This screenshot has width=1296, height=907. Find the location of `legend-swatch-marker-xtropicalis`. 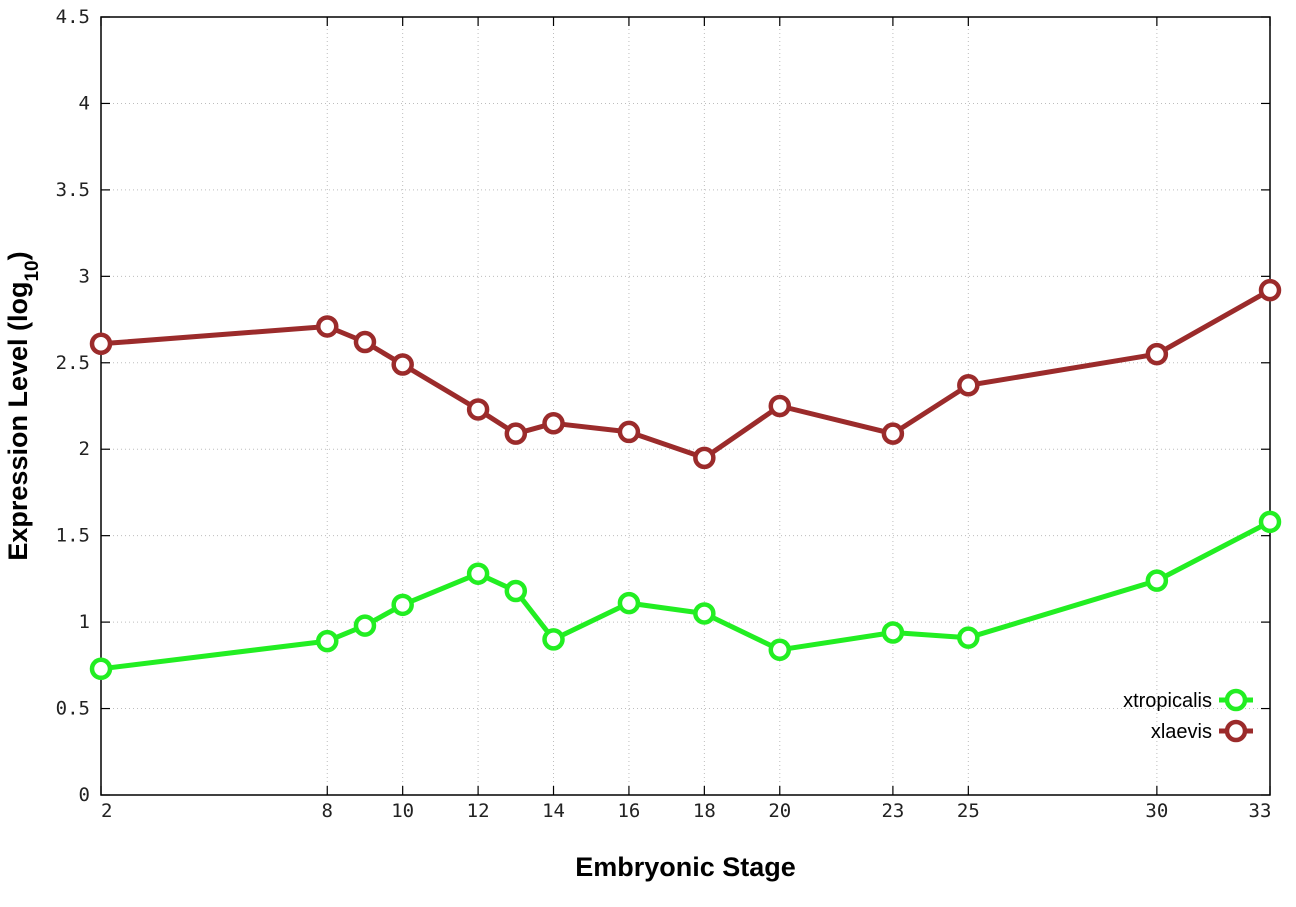

legend-swatch-marker-xtropicalis is located at coordinates (1236, 700).